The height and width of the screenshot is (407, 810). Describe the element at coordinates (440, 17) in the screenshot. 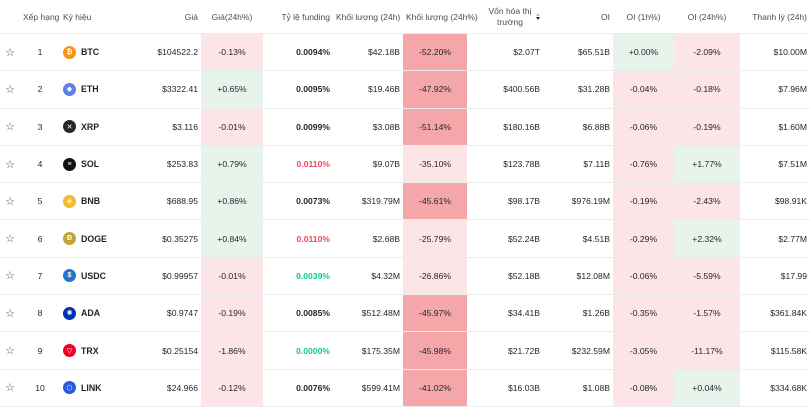

I see `header-volume-change: Khối lượng (24h%)` at that location.